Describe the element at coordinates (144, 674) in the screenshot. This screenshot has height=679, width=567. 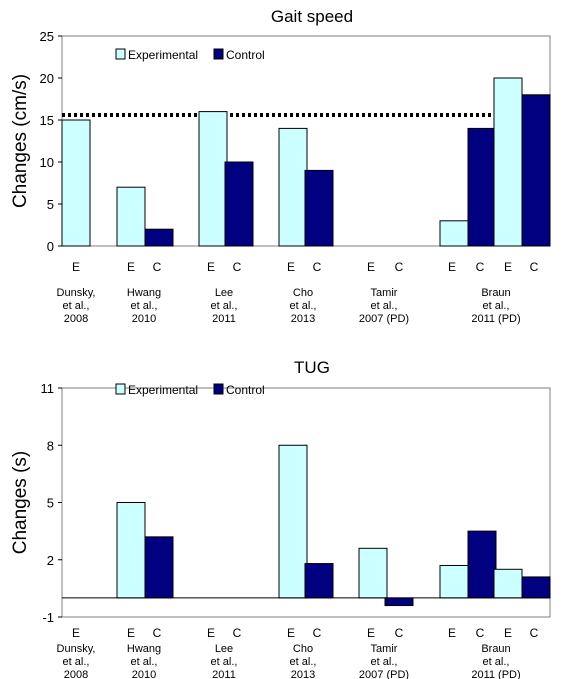
I see `study-label: 2010` at that location.